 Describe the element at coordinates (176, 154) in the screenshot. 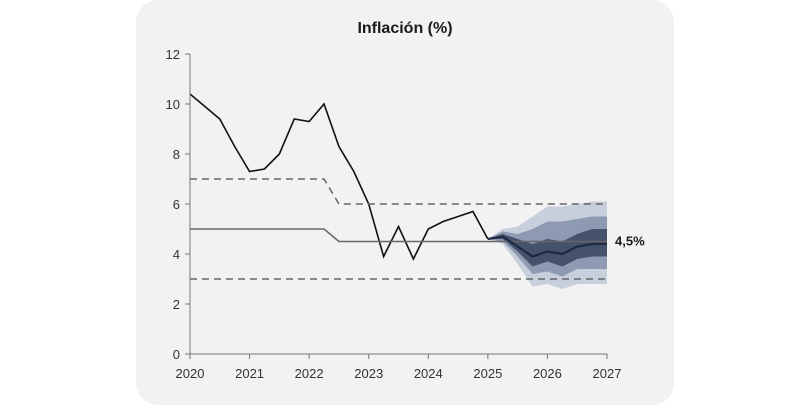

I see `y-tick-label: 8` at that location.